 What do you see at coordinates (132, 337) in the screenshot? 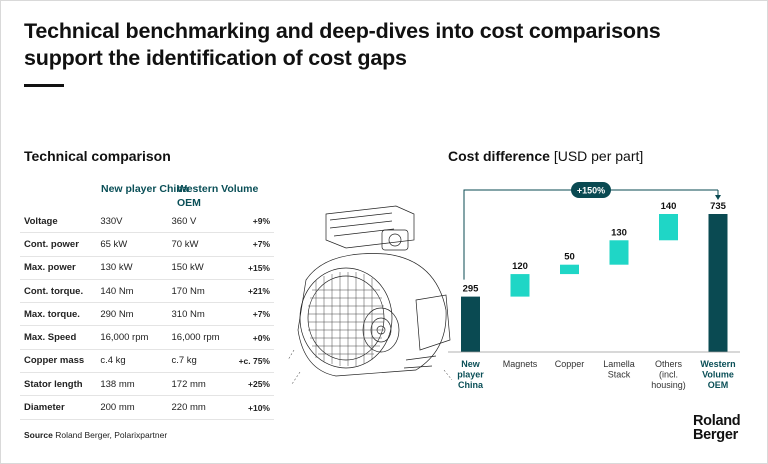
I see `row-value-new-player: 16,000 rpm` at bounding box center [132, 337].